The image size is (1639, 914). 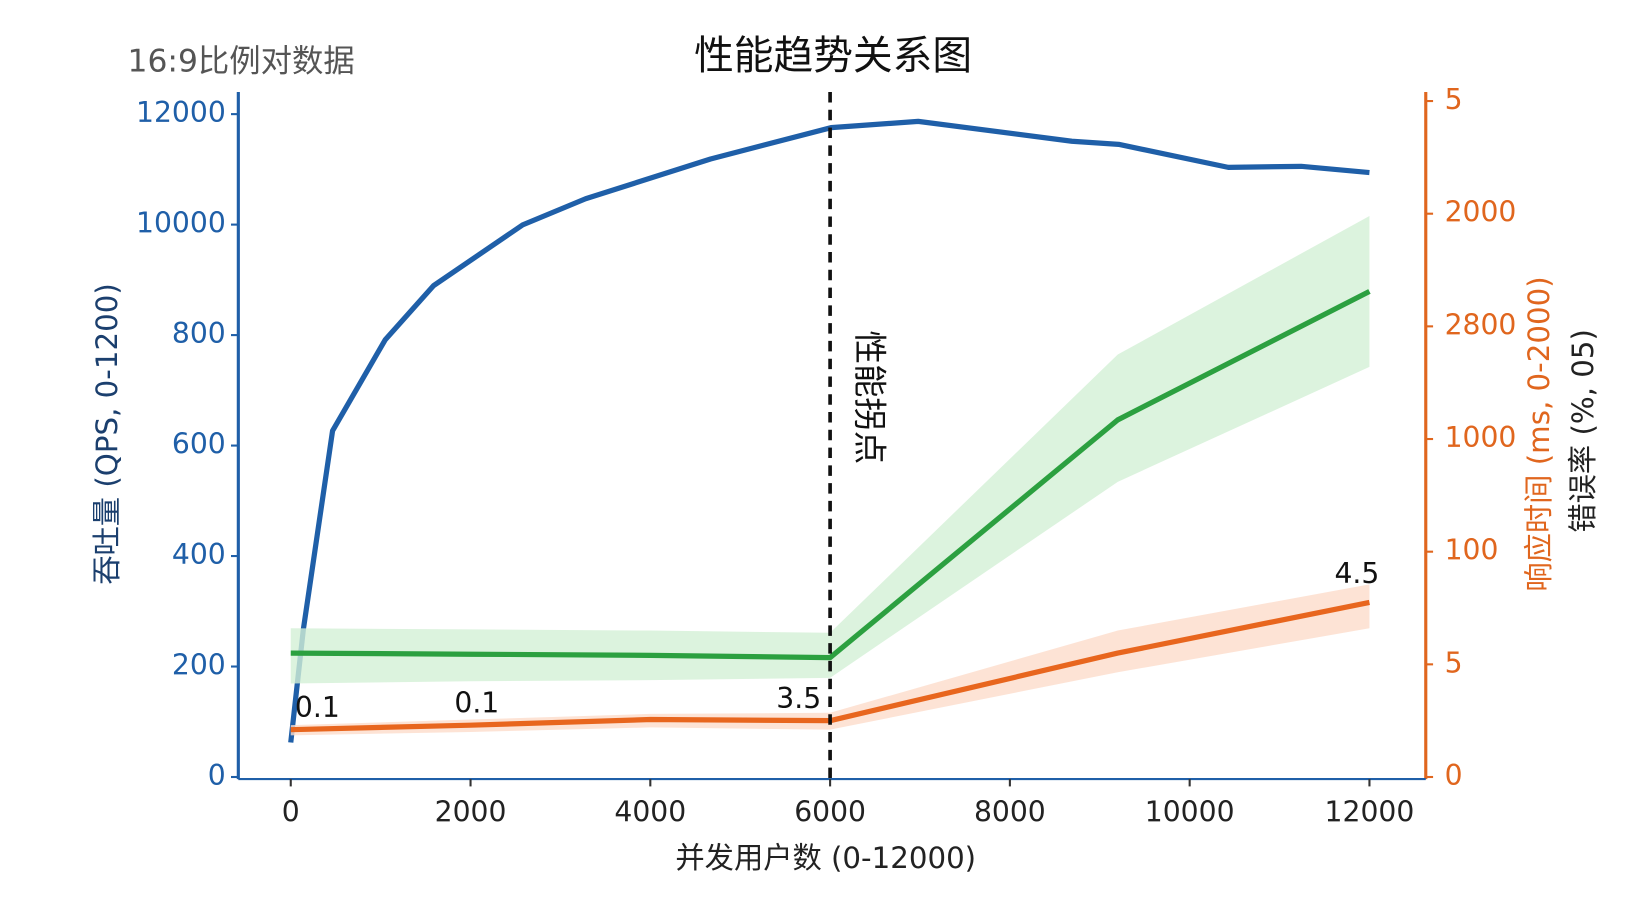 What do you see at coordinates (830, 812) in the screenshot?
I see `x-tick-label: 6000` at bounding box center [830, 812].